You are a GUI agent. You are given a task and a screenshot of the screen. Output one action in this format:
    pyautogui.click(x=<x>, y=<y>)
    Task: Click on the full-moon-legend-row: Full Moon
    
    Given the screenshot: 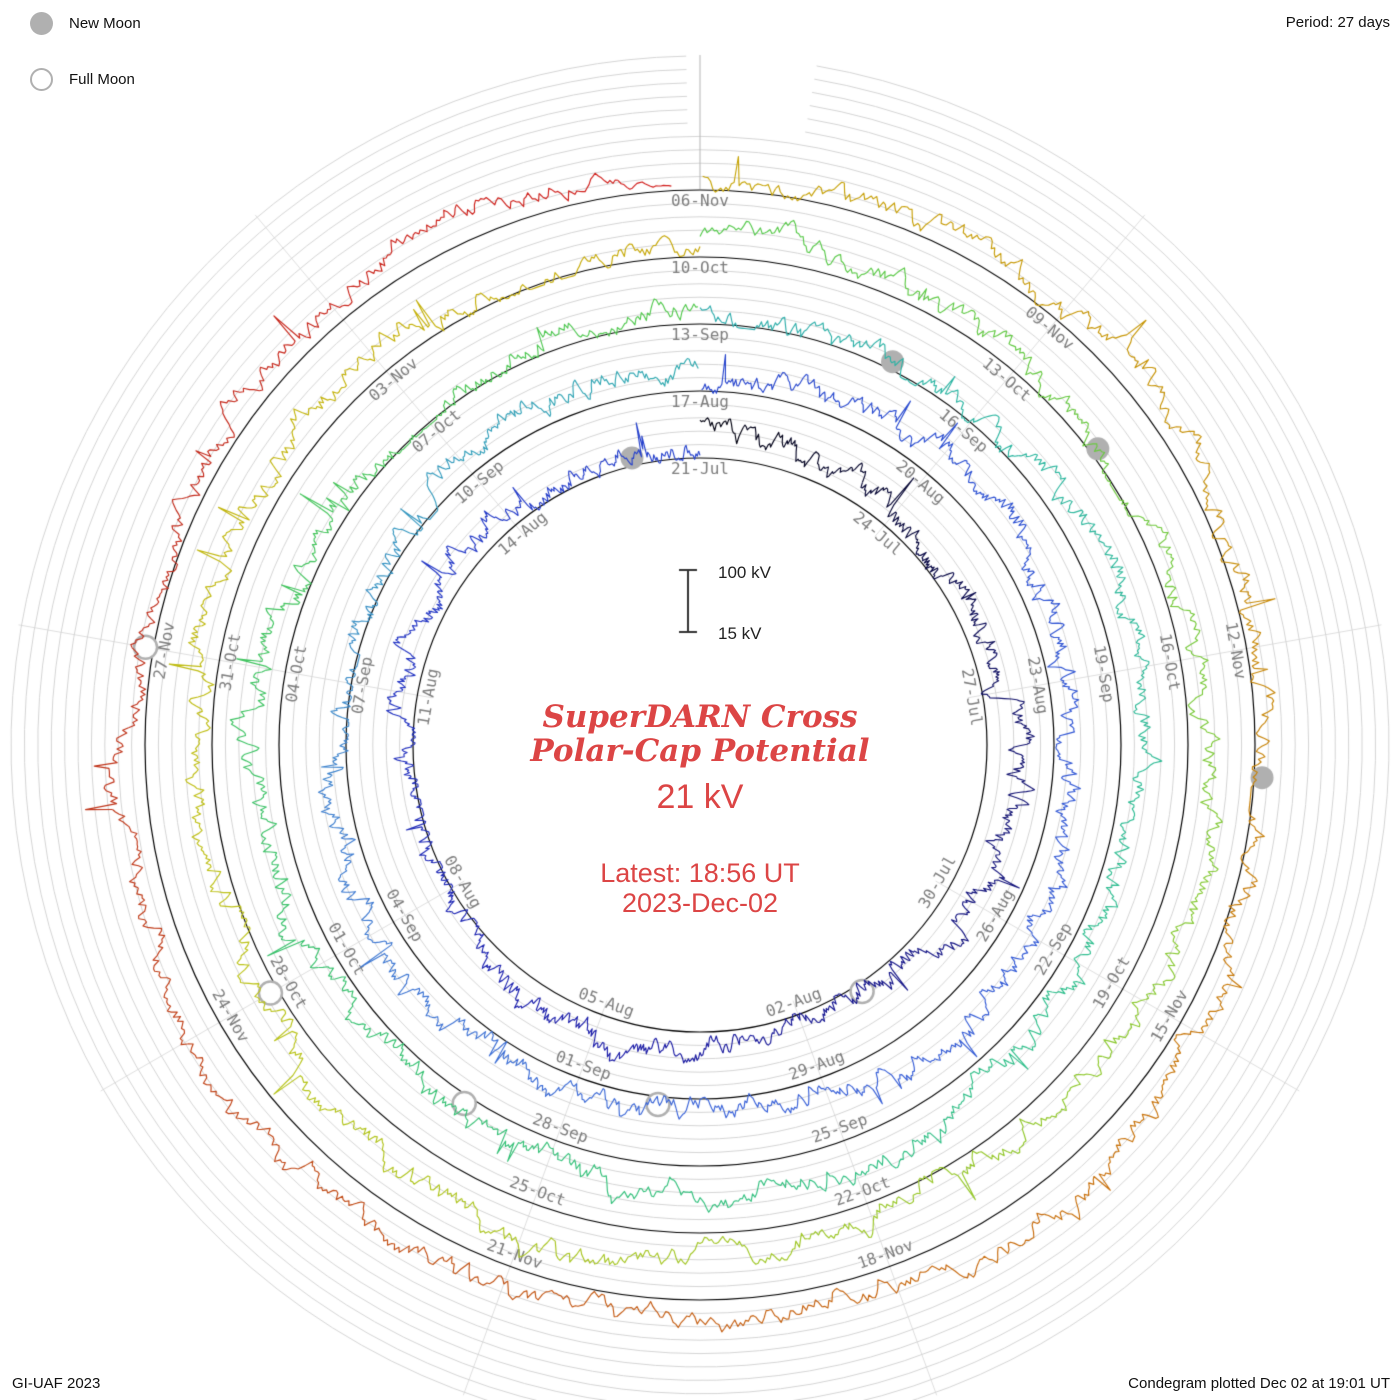 What is the action you would take?
    pyautogui.click(x=85, y=79)
    